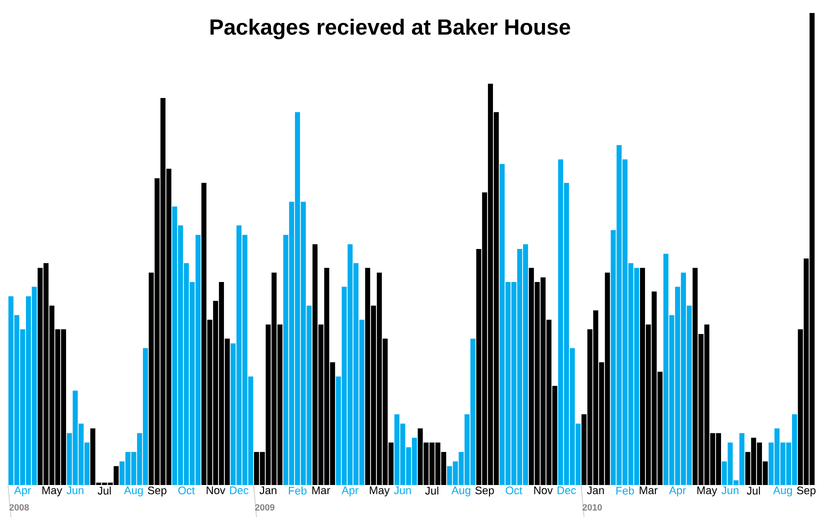 This screenshot has height=517, width=833. Describe the element at coordinates (592, 507) in the screenshot. I see `text: 2010` at that location.